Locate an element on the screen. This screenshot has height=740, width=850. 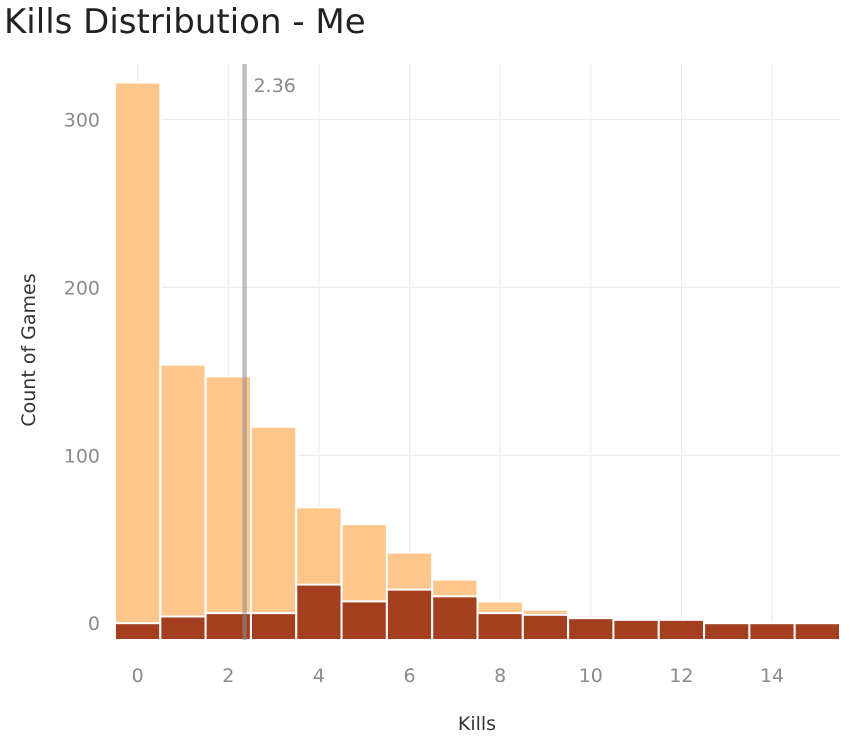
y-axis-ticks: 0 100 200 300 is located at coordinates (82, 372).